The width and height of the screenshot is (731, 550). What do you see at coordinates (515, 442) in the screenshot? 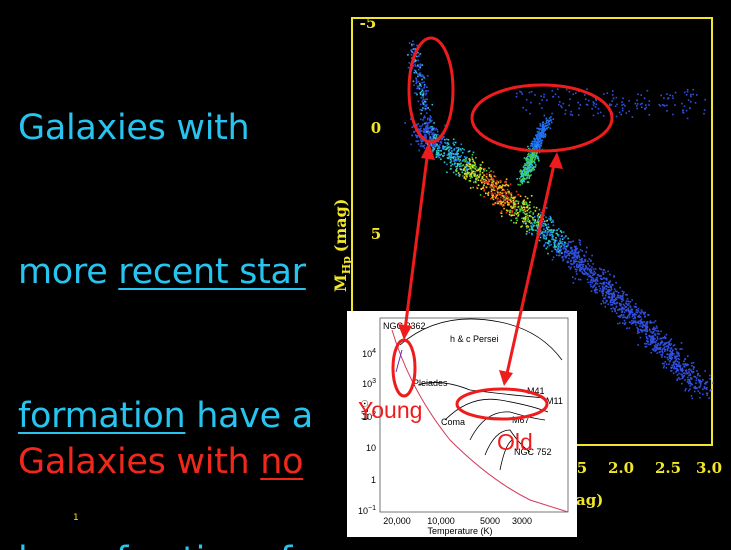
I see `old-label: Old` at bounding box center [515, 442].